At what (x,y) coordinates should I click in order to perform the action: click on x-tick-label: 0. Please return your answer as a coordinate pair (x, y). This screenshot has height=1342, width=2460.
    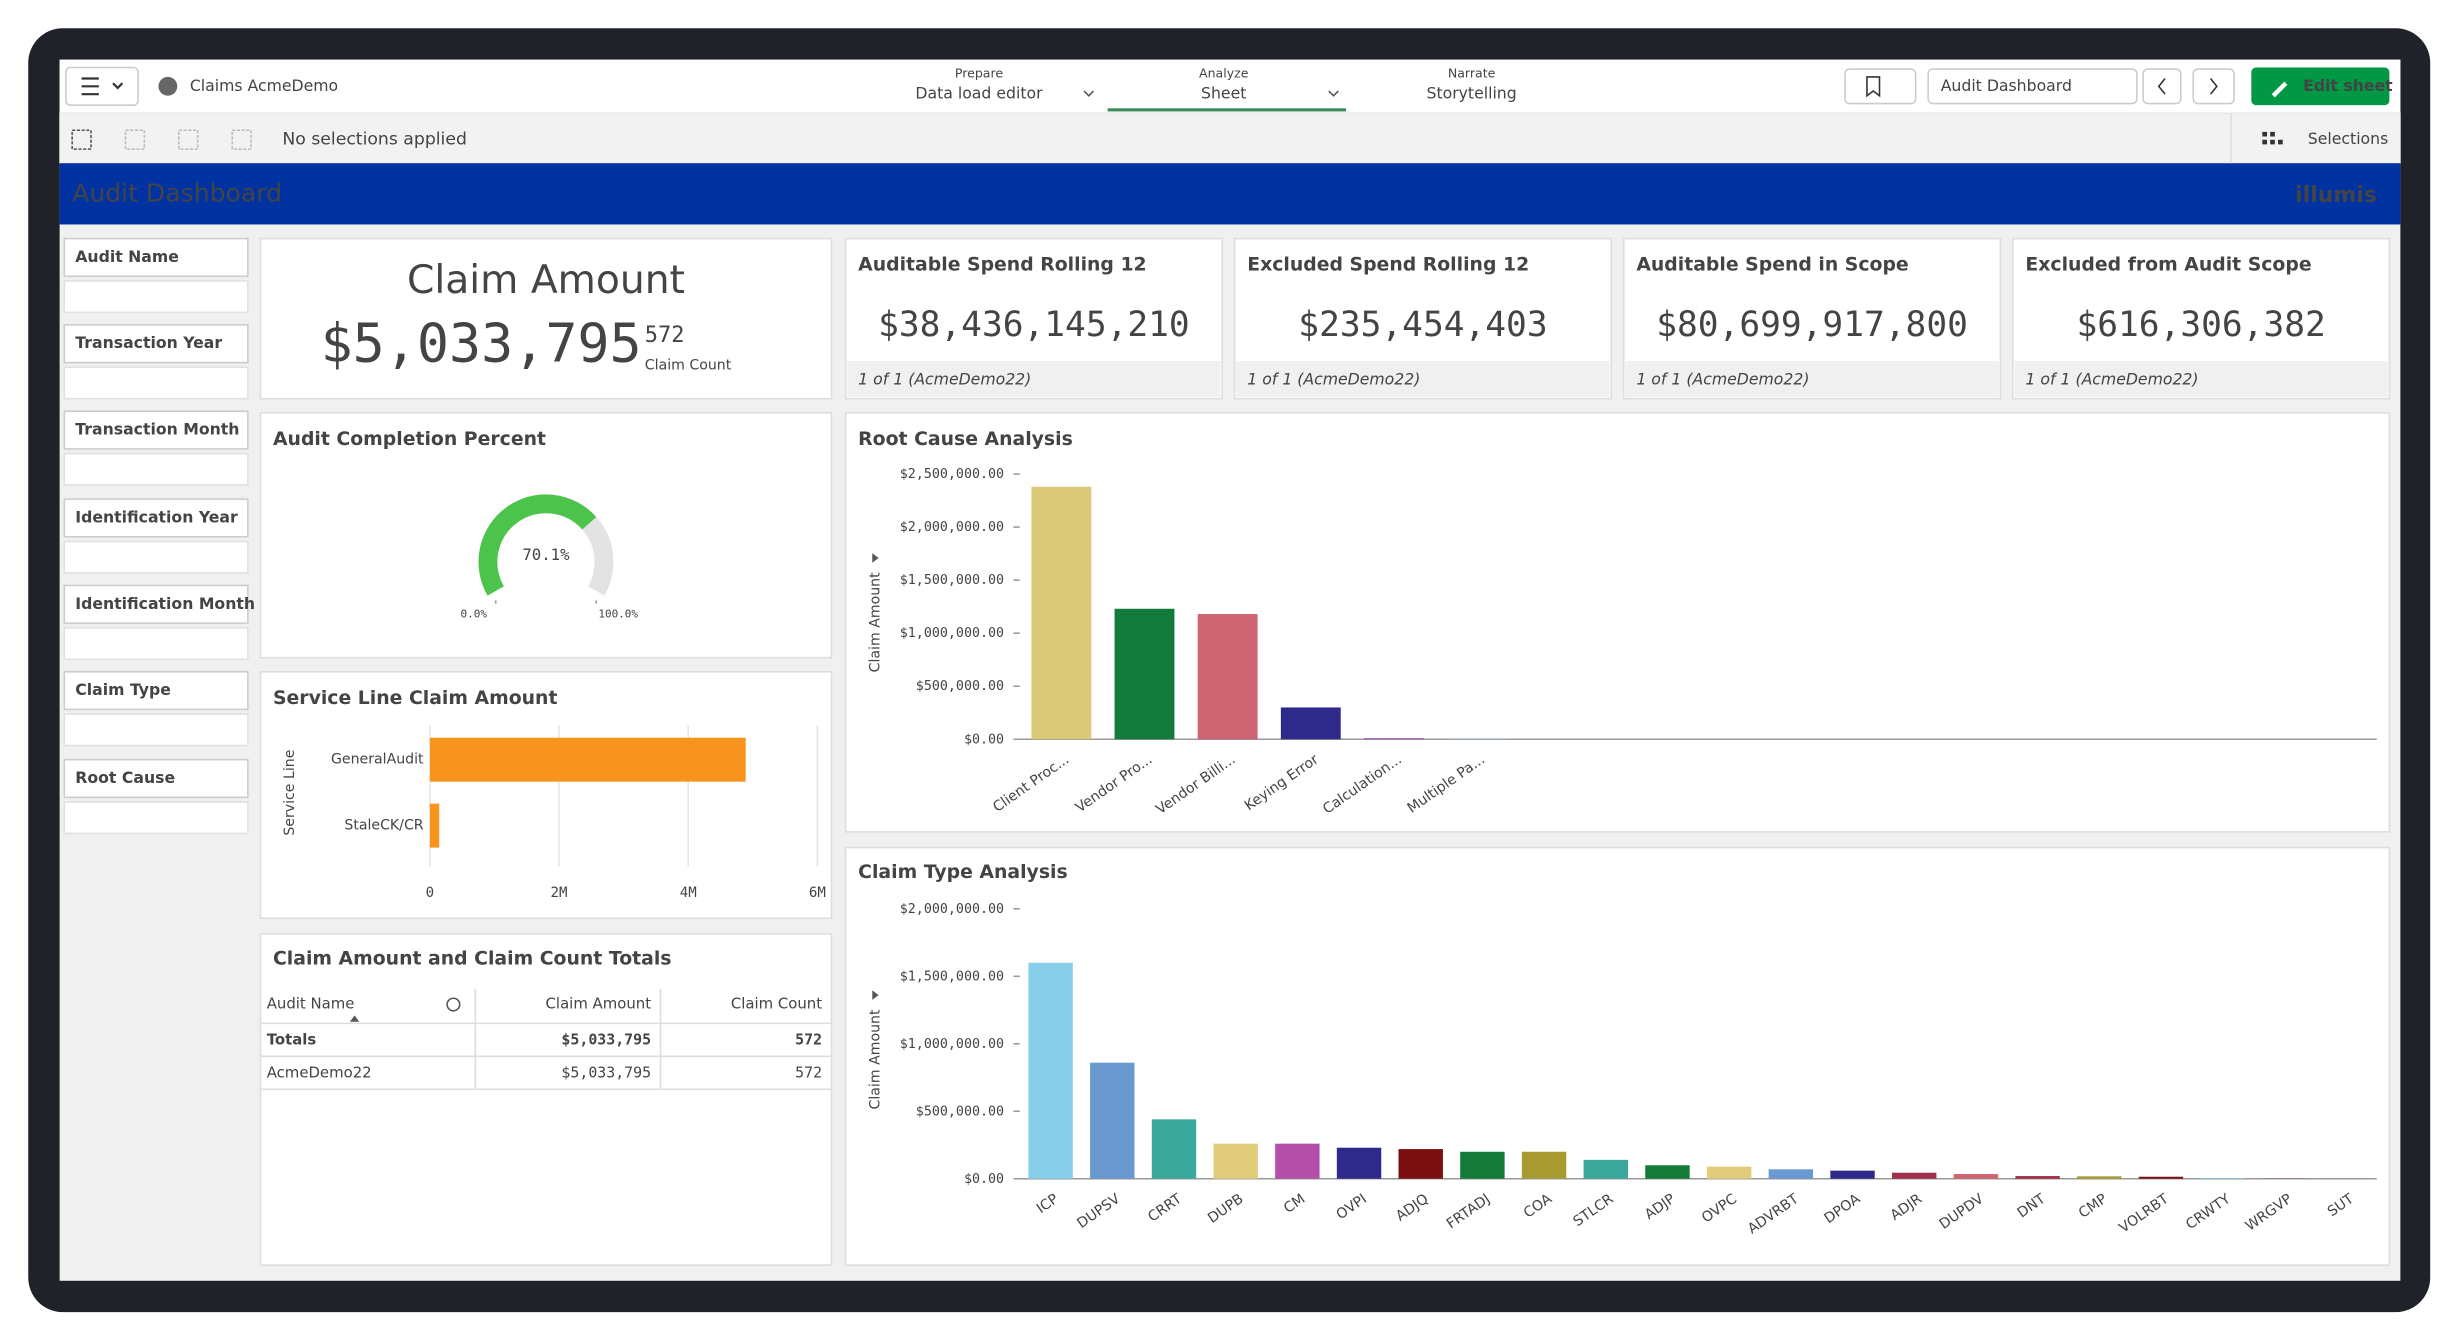
    Looking at the image, I should click on (430, 893).